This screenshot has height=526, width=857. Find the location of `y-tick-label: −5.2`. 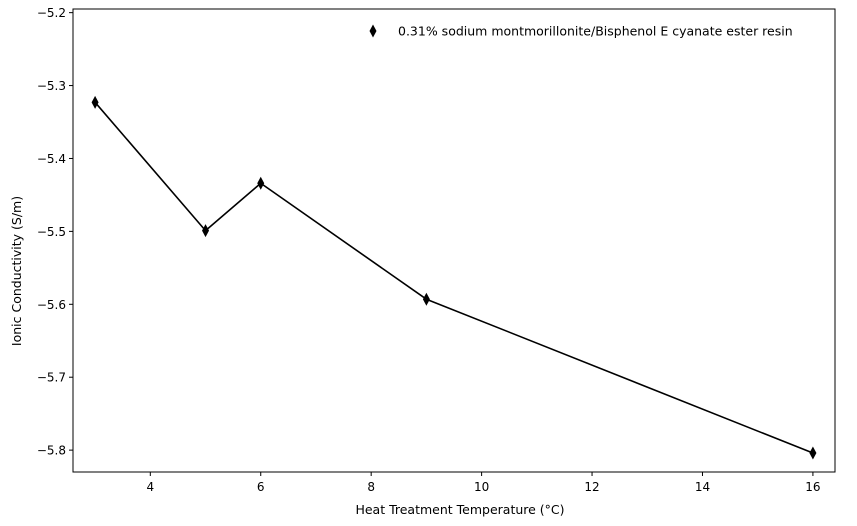

y-tick-label: −5.2 is located at coordinates (51, 13).